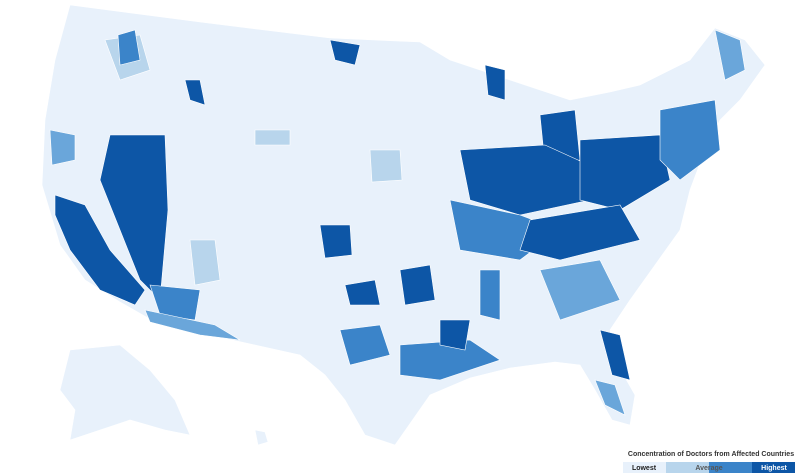  What do you see at coordinates (365, 345) in the screenshot?
I see `region-tx` at bounding box center [365, 345].